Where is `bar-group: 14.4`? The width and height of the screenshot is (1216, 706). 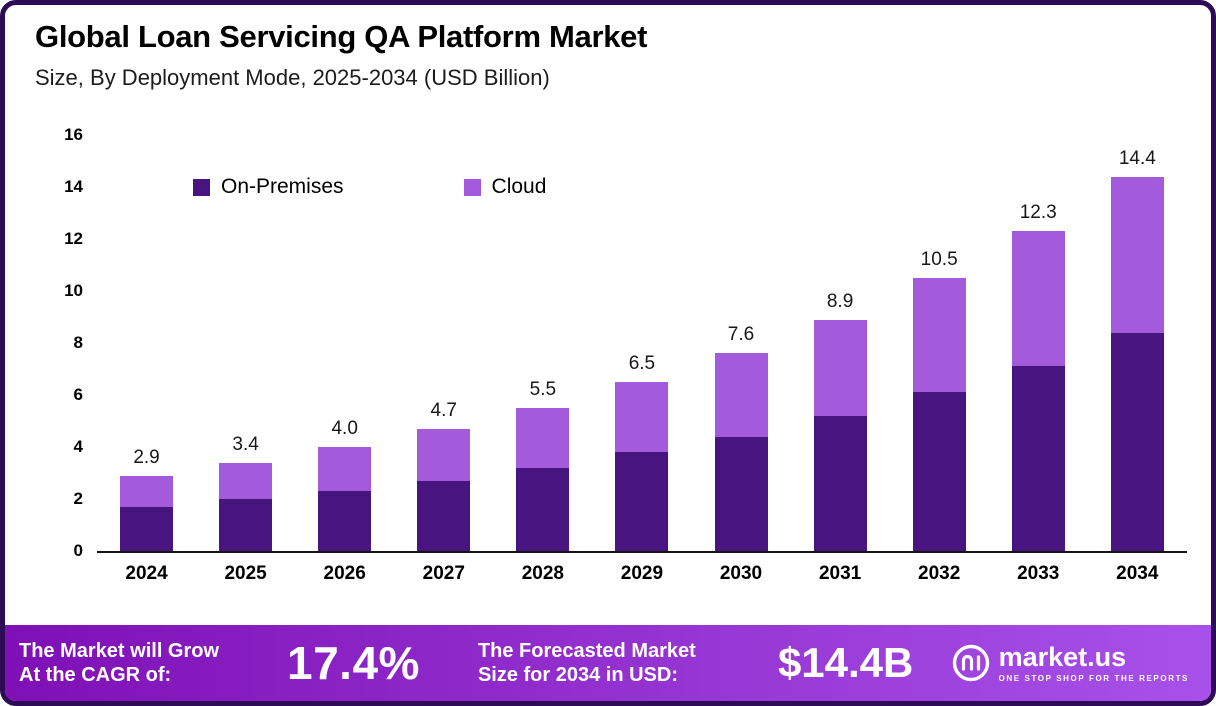 bar-group: 14.4 is located at coordinates (1137, 349).